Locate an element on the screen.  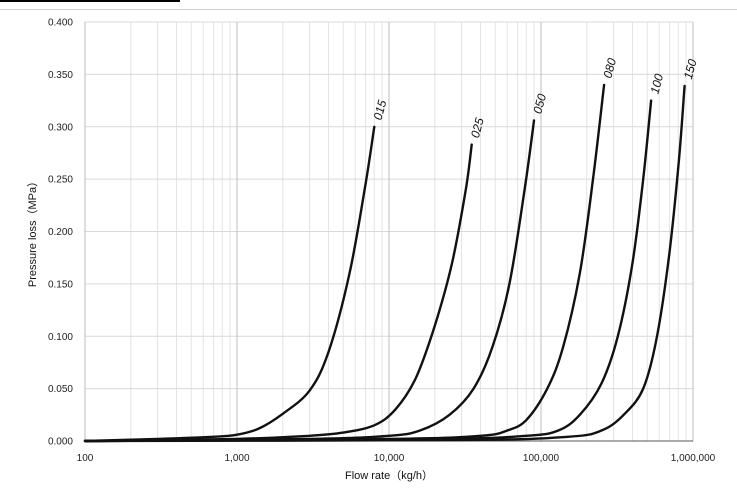
curve-label-100: 100 is located at coordinates (656, 83).